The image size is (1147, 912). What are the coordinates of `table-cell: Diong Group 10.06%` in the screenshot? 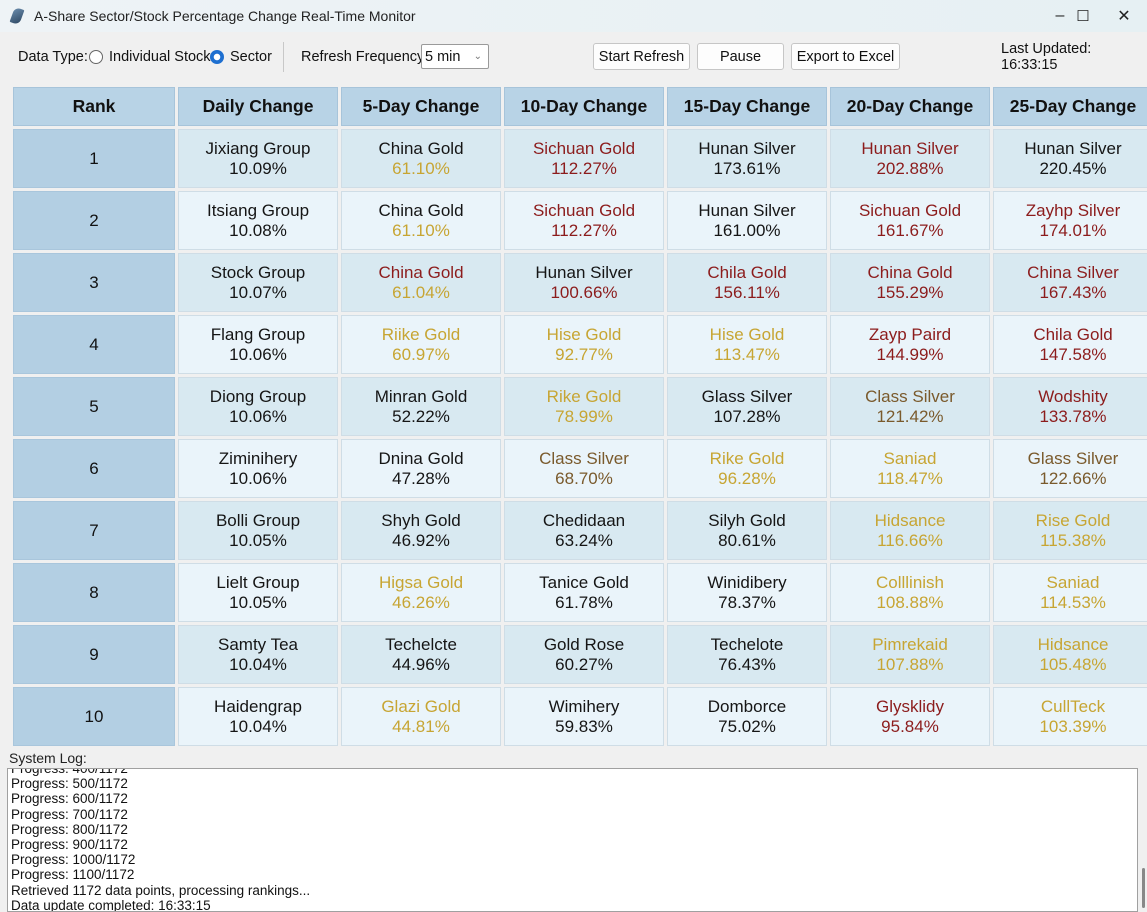 It's located at (258, 406).